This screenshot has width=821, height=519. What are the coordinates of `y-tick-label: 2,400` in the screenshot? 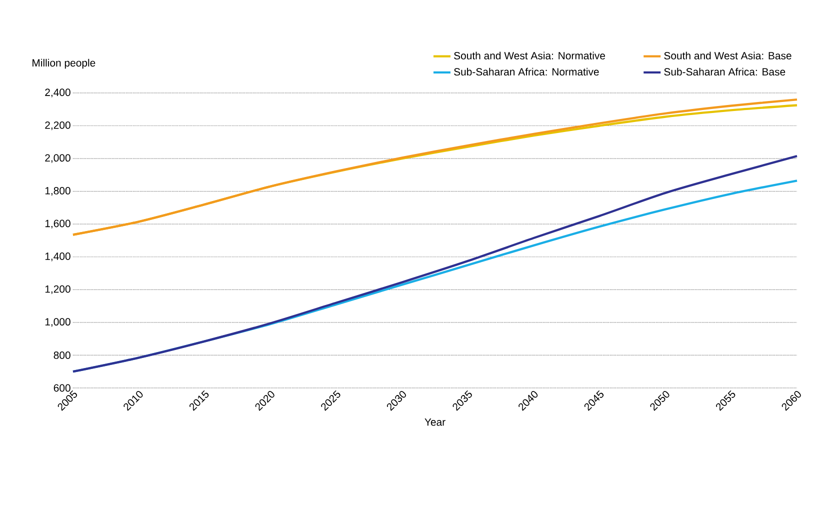 It's located at (57, 93).